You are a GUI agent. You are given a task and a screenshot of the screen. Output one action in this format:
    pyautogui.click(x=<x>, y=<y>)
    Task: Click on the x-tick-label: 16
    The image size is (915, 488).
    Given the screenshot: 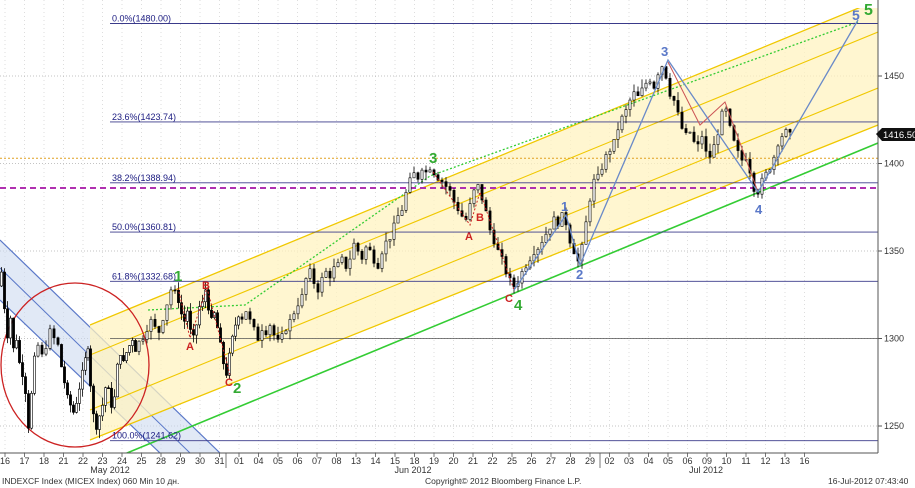 What is the action you would take?
    pyautogui.click(x=5, y=461)
    